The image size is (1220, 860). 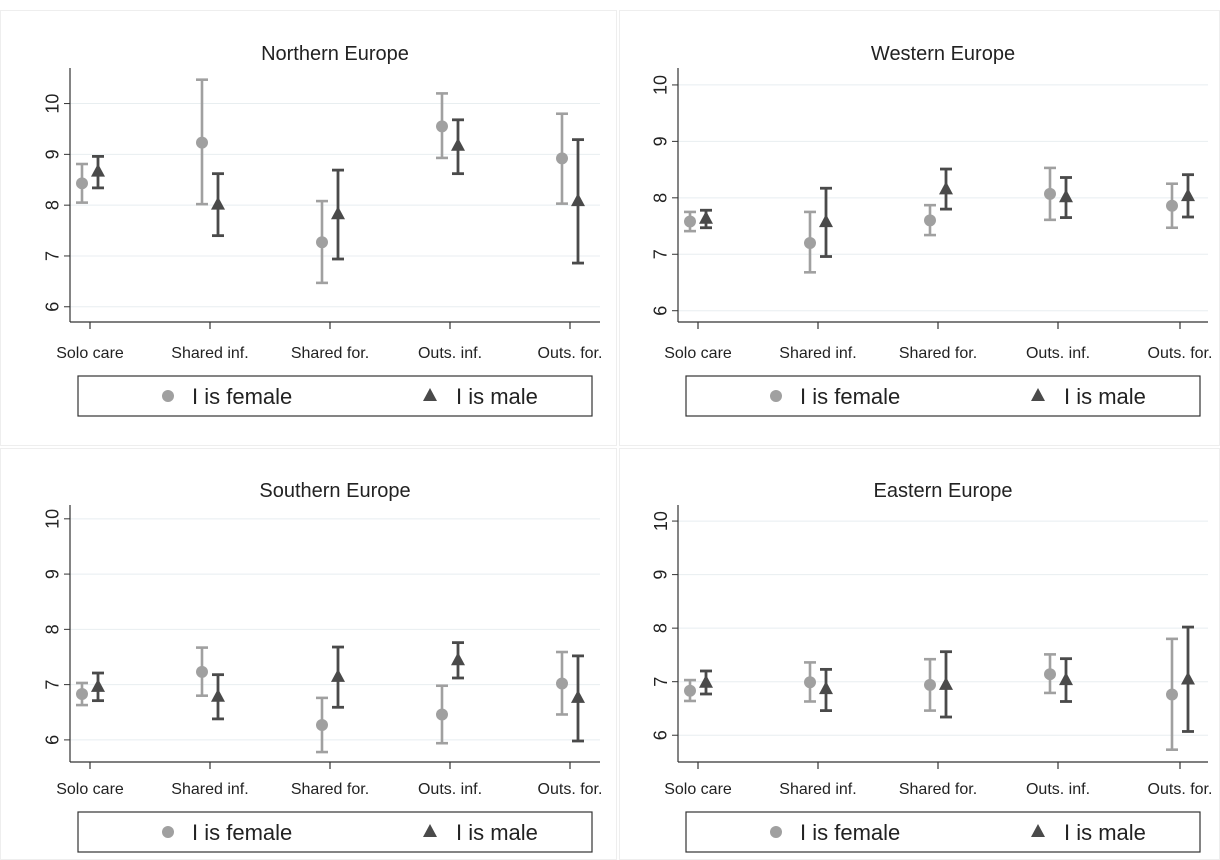 What do you see at coordinates (334, 491) in the screenshot?
I see `chart-title: Southern Europe` at bounding box center [334, 491].